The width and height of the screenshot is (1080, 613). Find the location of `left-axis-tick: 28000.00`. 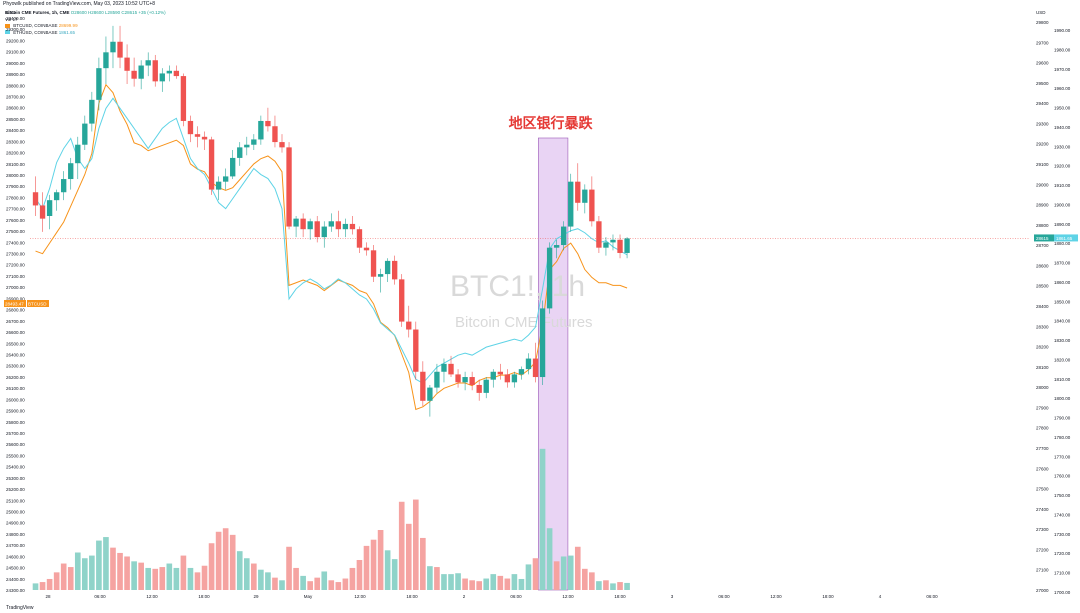

left-axis-tick: 28000.00 is located at coordinates (15, 175).